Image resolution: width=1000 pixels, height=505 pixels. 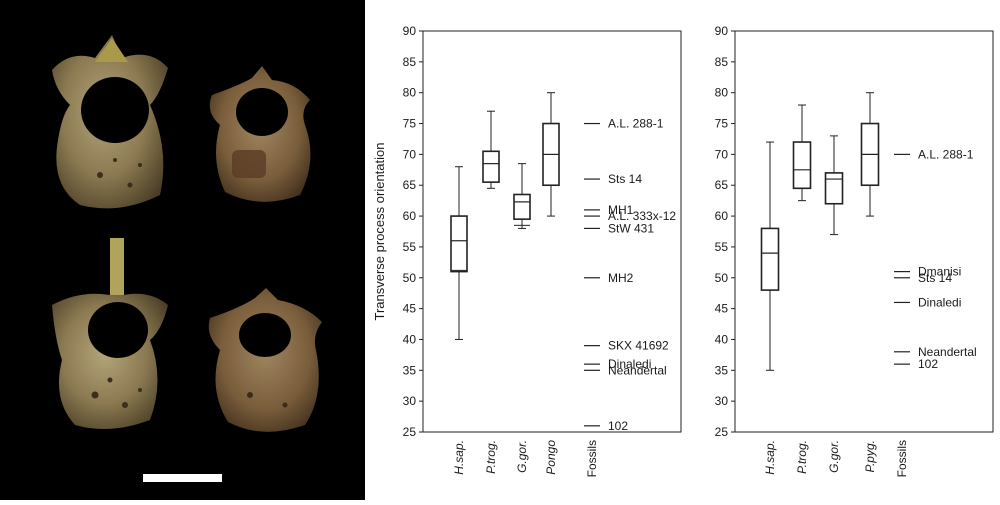 I want to click on vertebra-bottom-left, so click(x=110, y=333).